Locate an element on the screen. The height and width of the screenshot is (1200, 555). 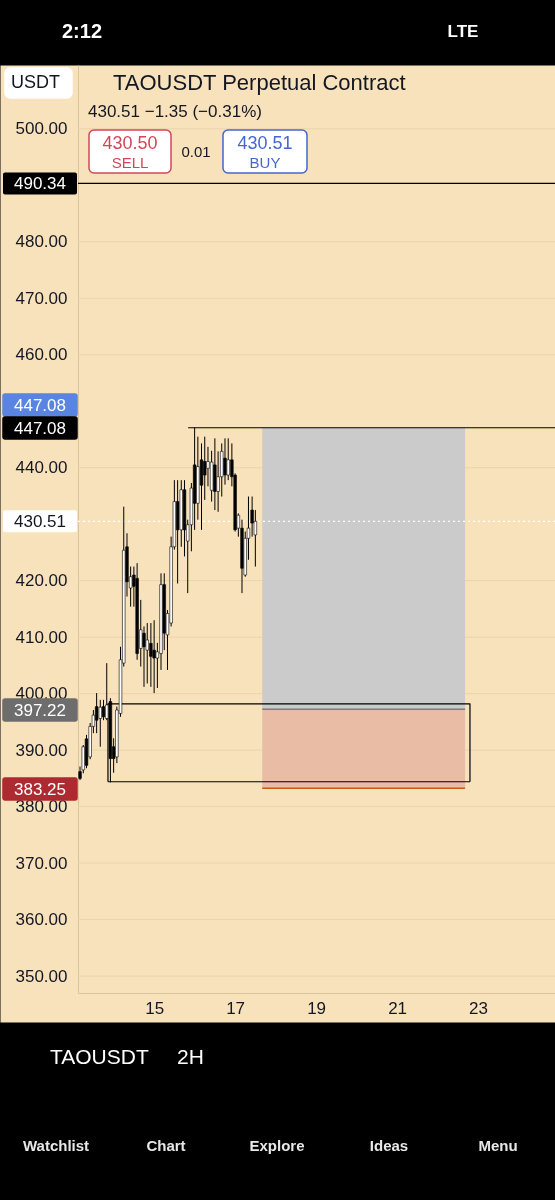
y-tick-label: 390.00 is located at coordinates (41, 750).